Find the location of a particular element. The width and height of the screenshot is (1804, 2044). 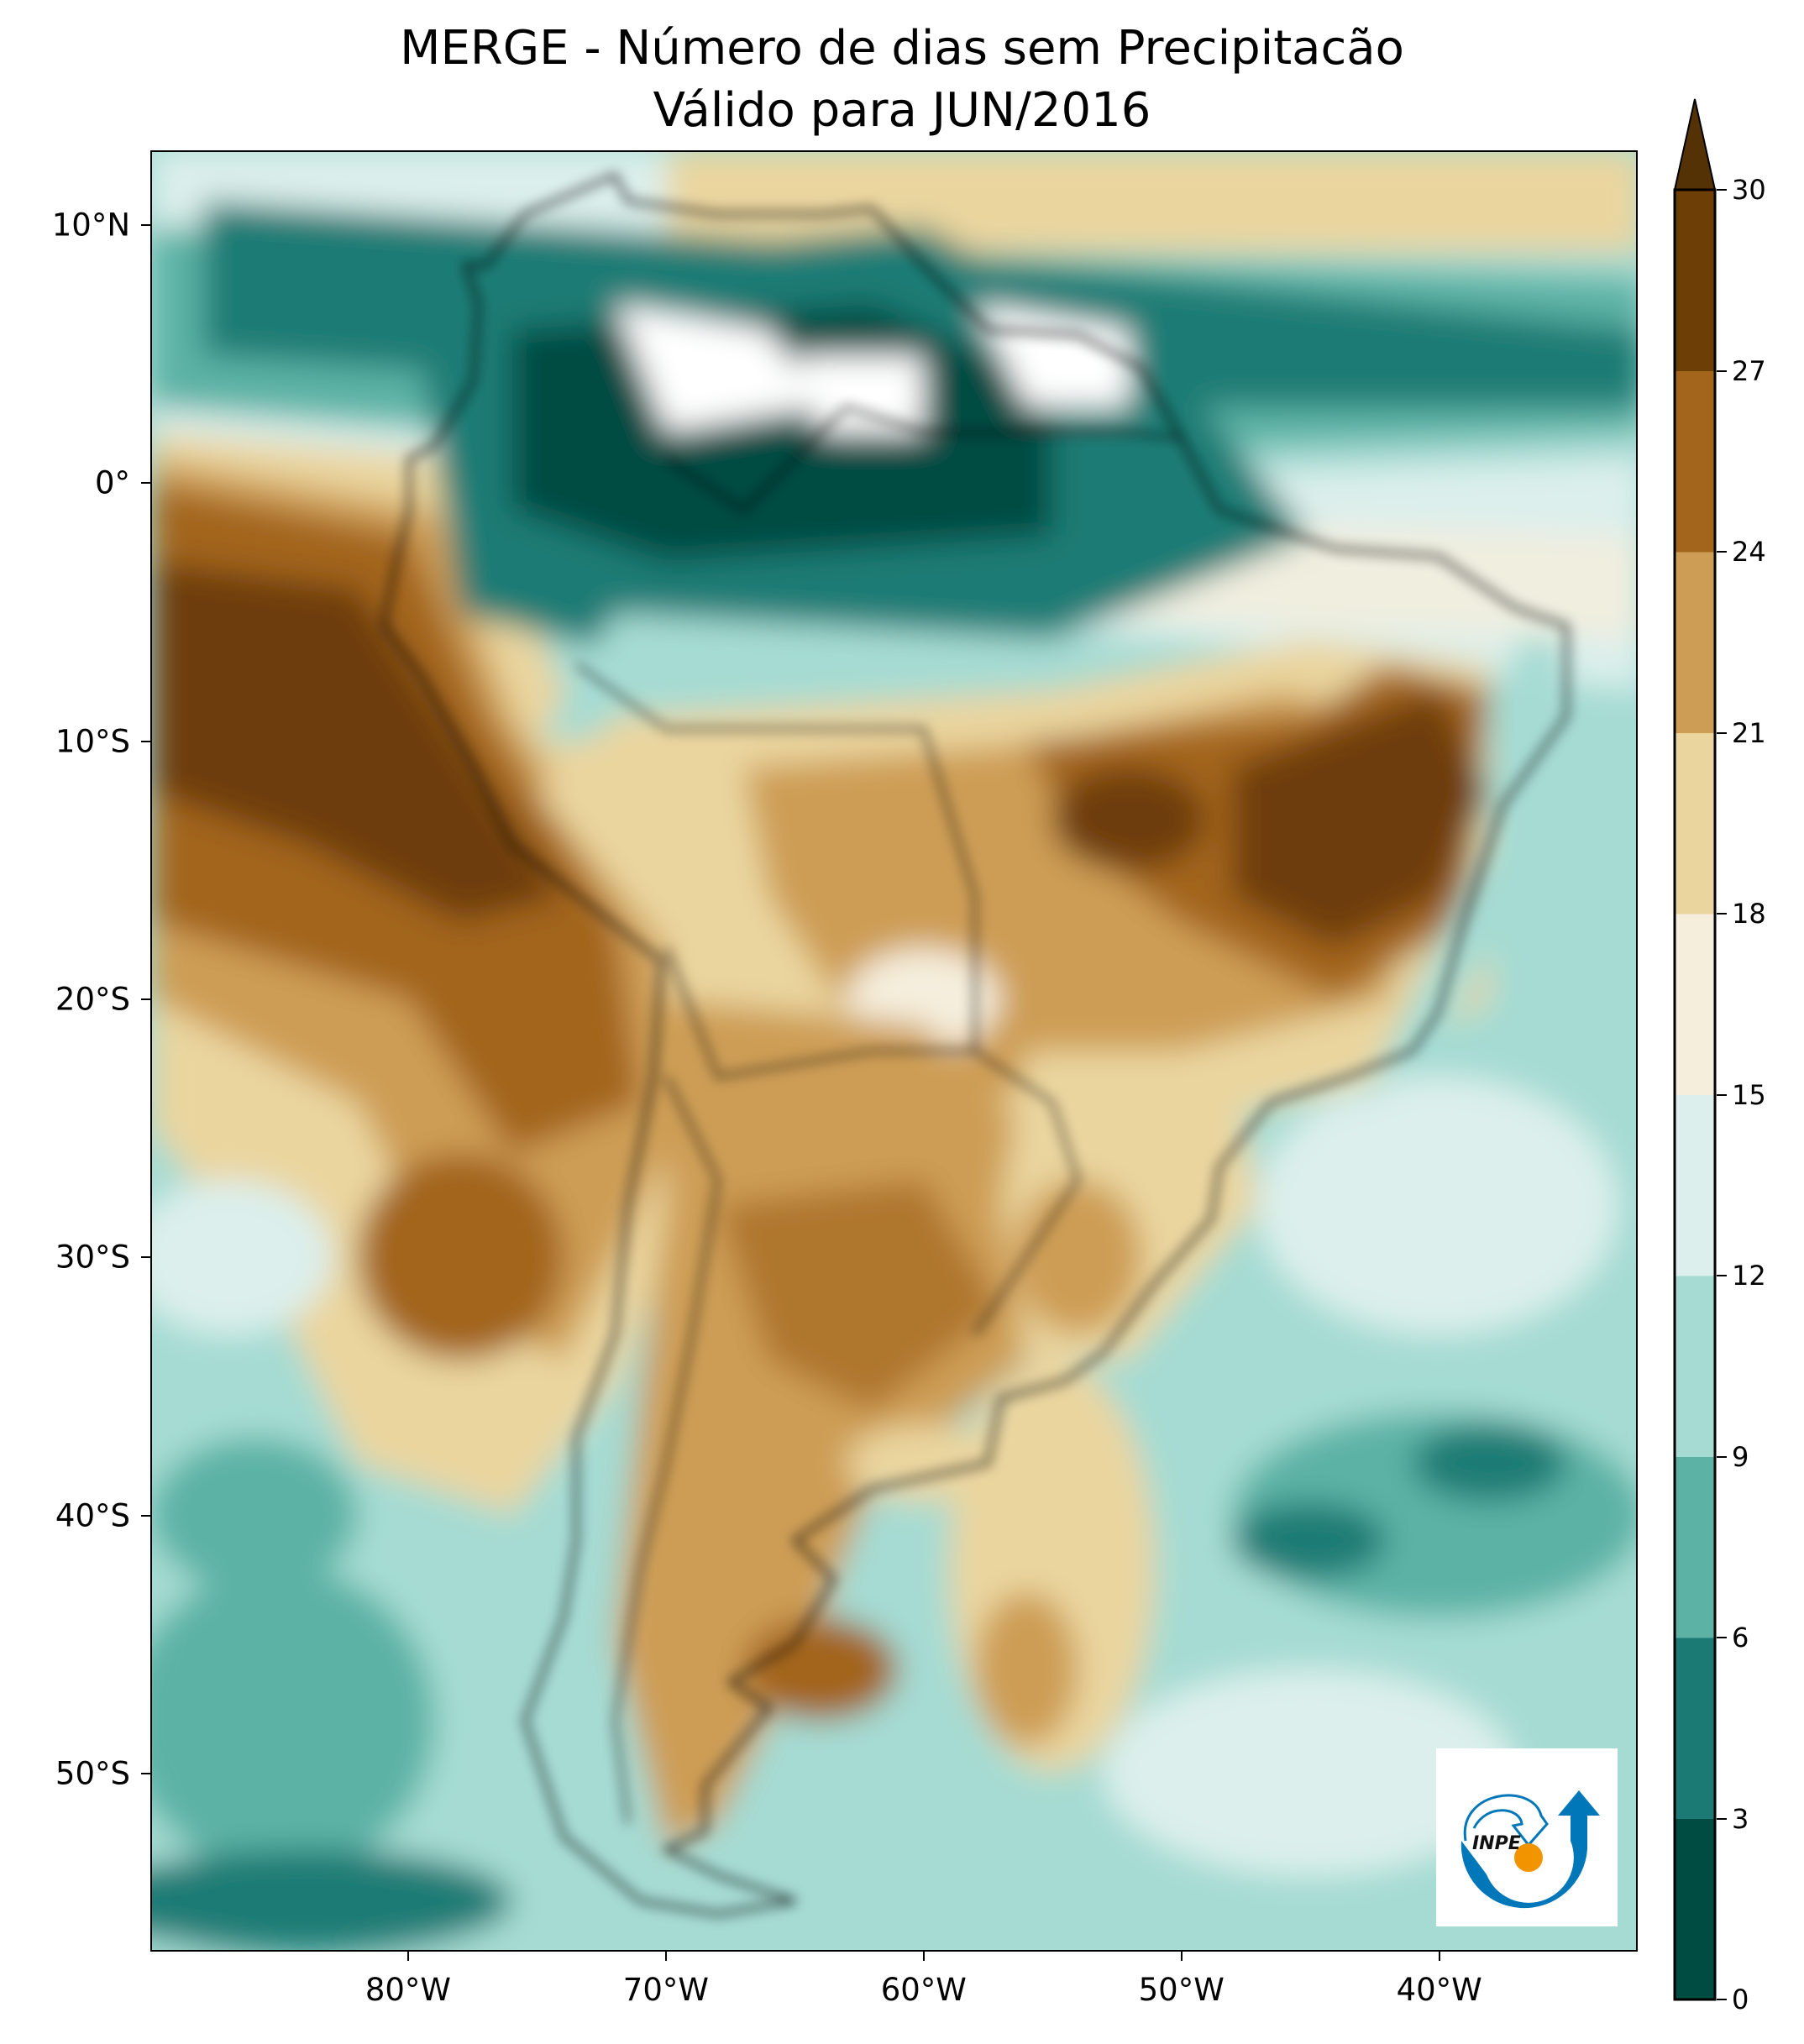

sun-icon is located at coordinates (1528, 1857).